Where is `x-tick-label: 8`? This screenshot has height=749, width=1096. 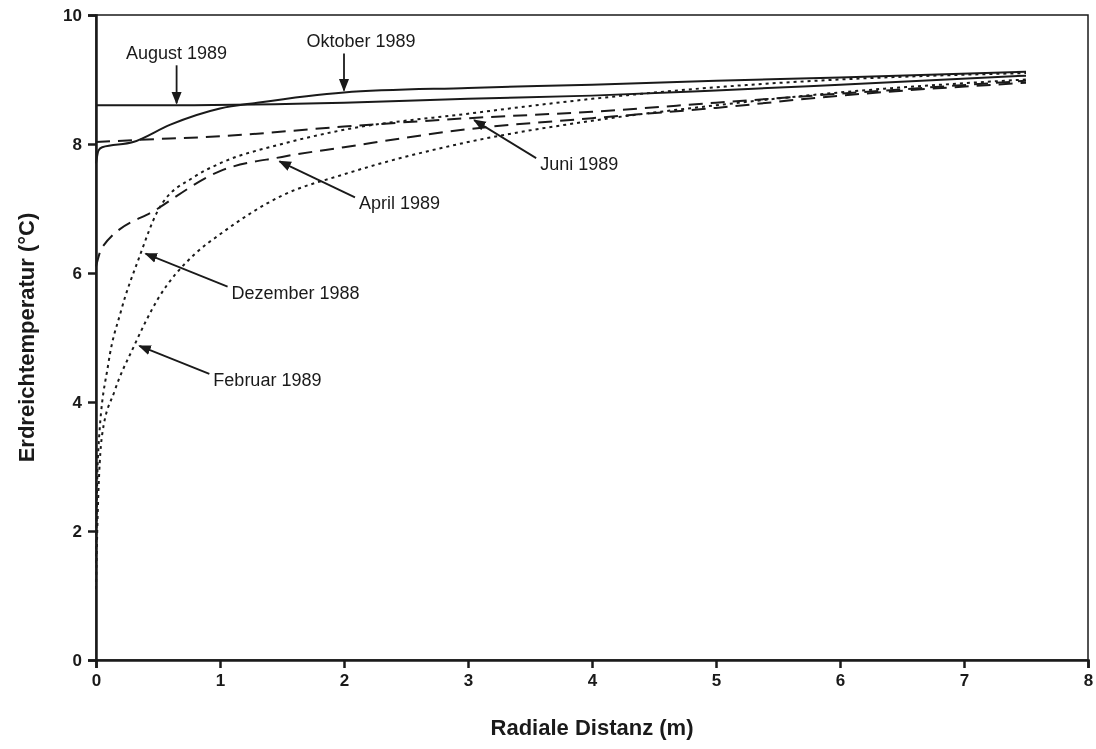 x-tick-label: 8 is located at coordinates (1088, 681).